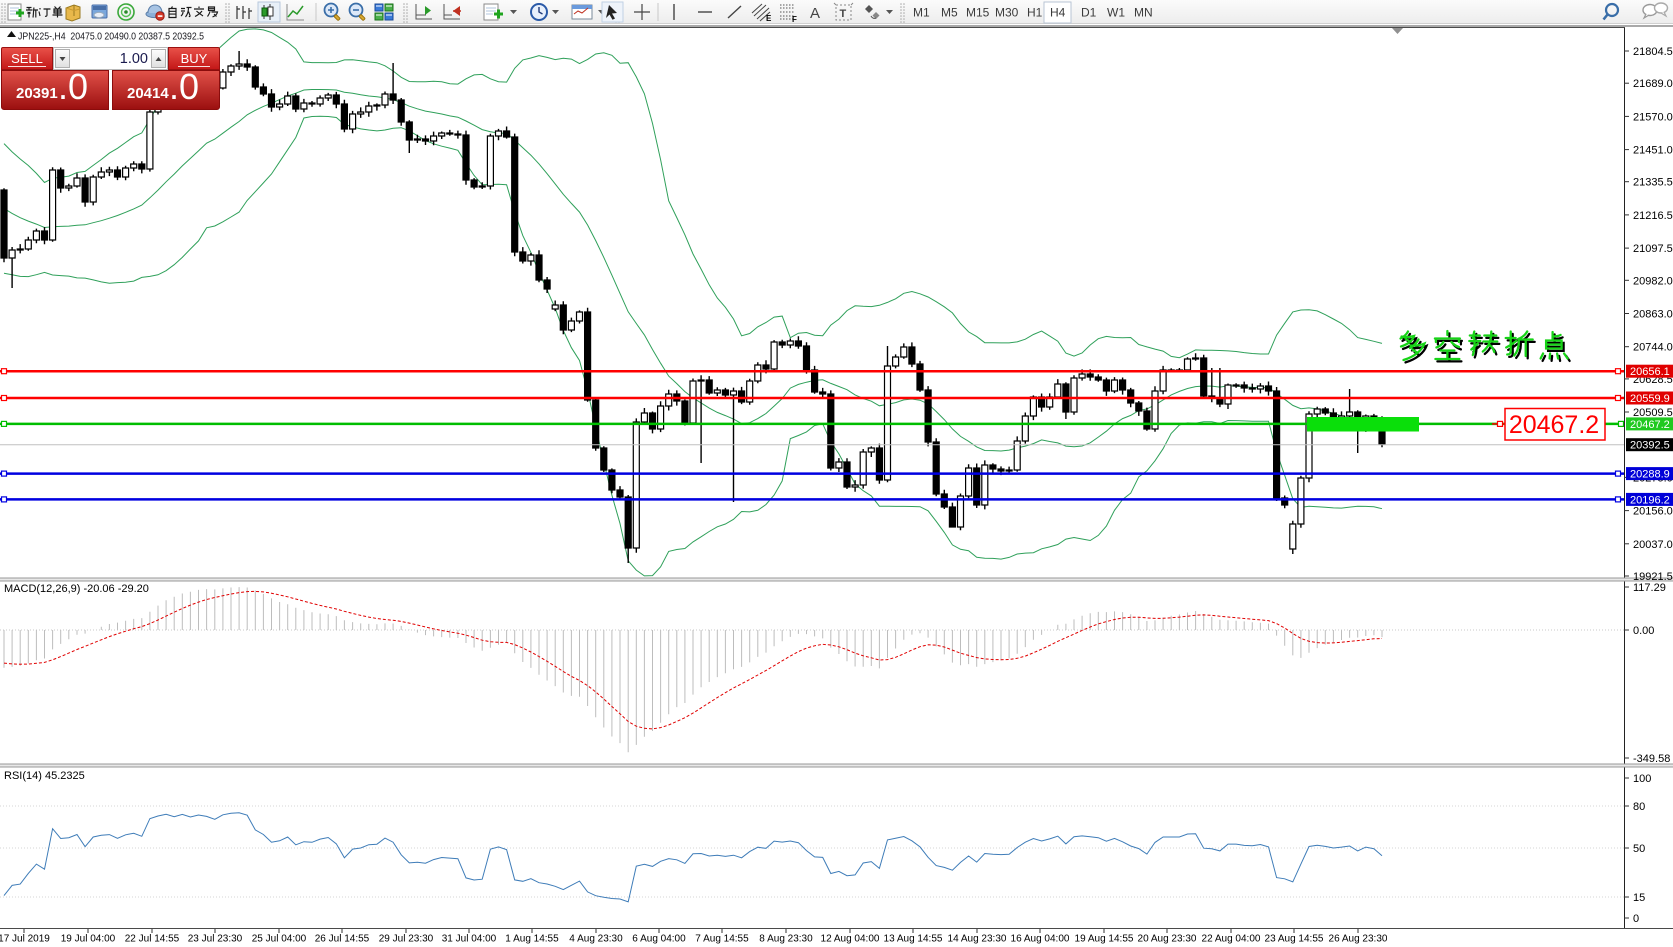 This screenshot has width=1673, height=947. I want to click on svg-text: D1, so click(1089, 13).